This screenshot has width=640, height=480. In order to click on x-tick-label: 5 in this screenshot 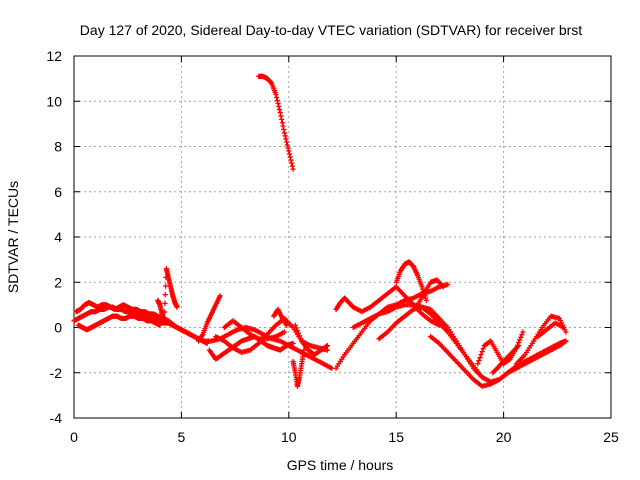, I will do `click(182, 437)`.